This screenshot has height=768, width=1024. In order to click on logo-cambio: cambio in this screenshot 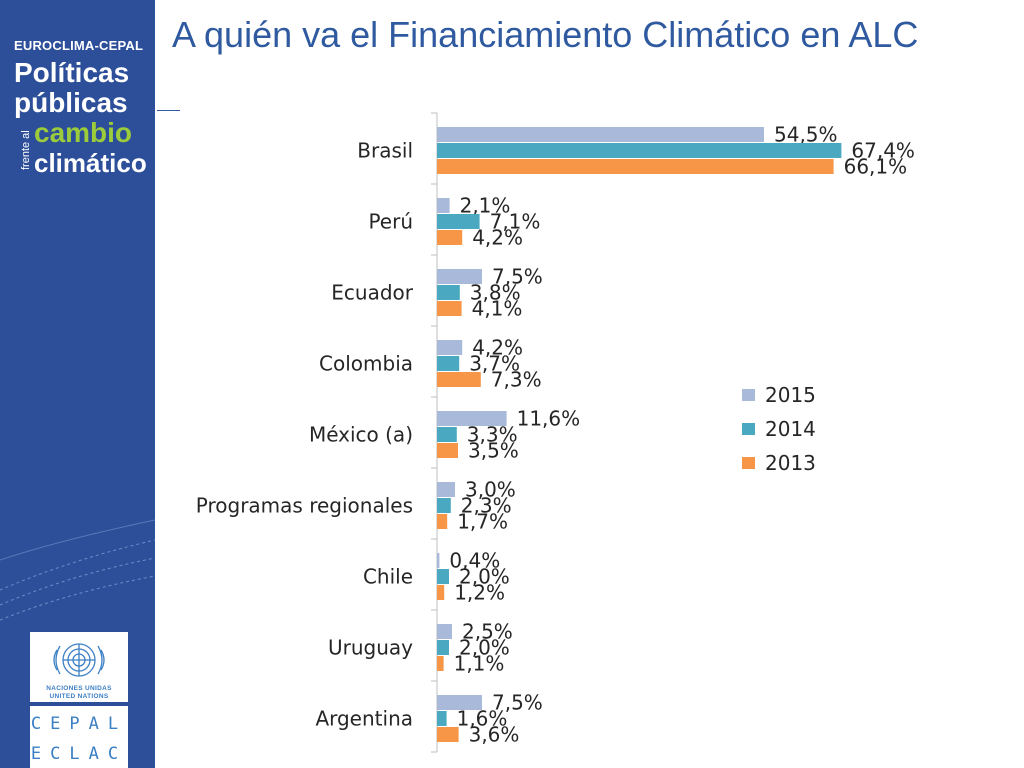, I will do `click(83, 132)`.